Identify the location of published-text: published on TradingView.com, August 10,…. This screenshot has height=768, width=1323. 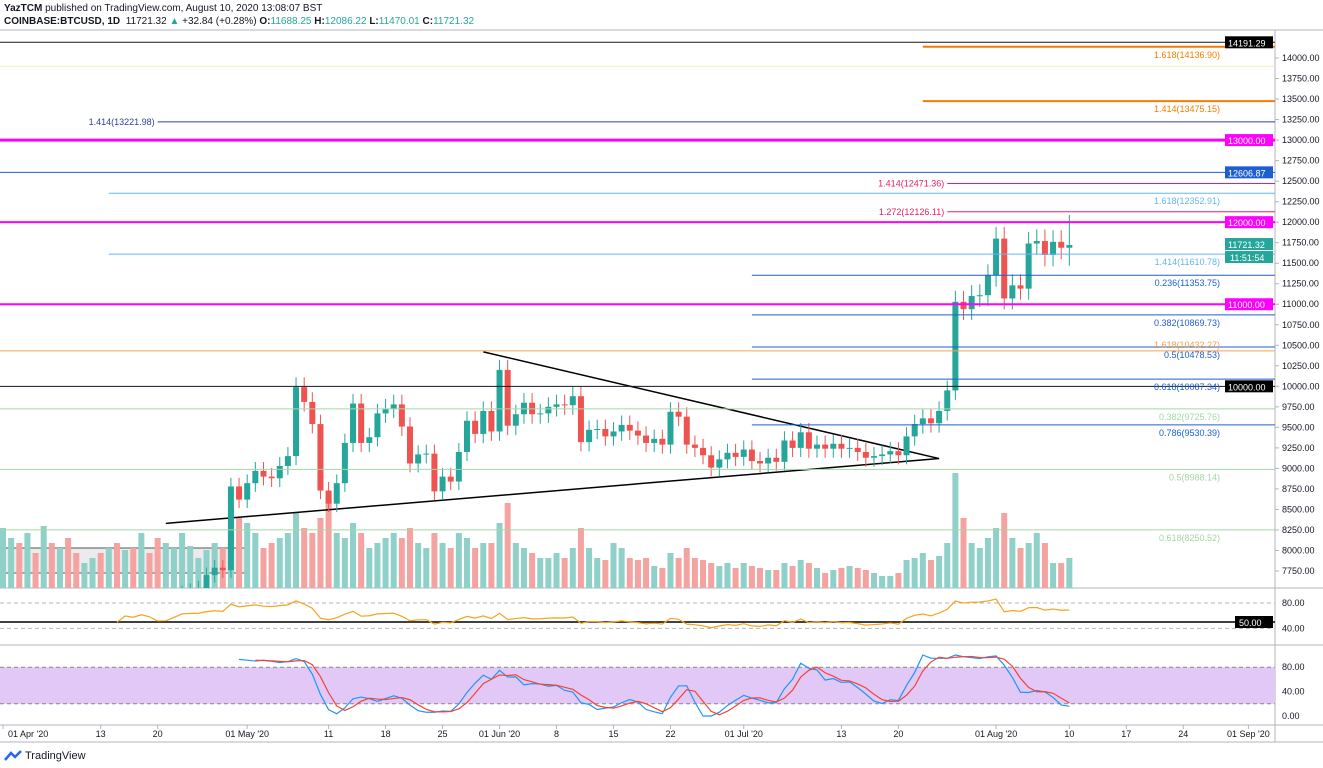
(184, 8).